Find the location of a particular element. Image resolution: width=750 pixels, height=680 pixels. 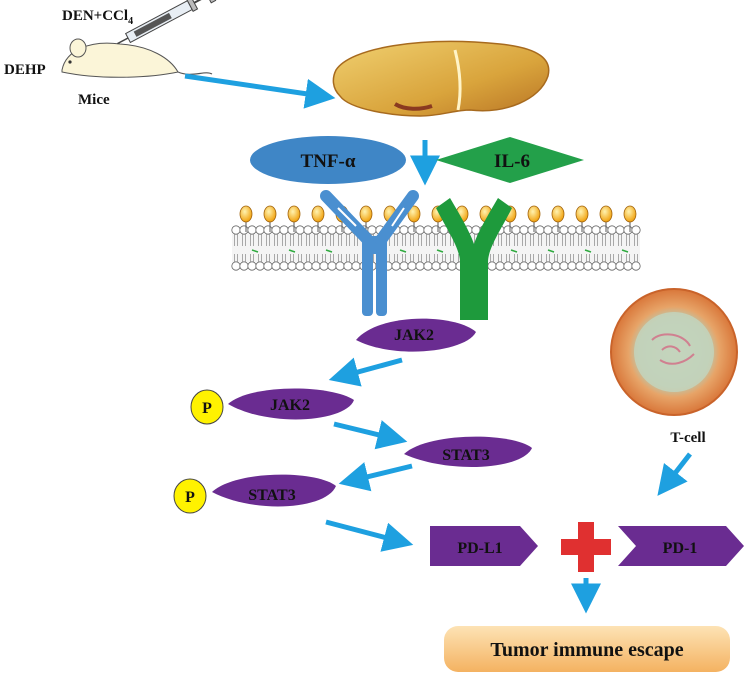

jak2-label: JAK2 is located at coordinates (414, 335).